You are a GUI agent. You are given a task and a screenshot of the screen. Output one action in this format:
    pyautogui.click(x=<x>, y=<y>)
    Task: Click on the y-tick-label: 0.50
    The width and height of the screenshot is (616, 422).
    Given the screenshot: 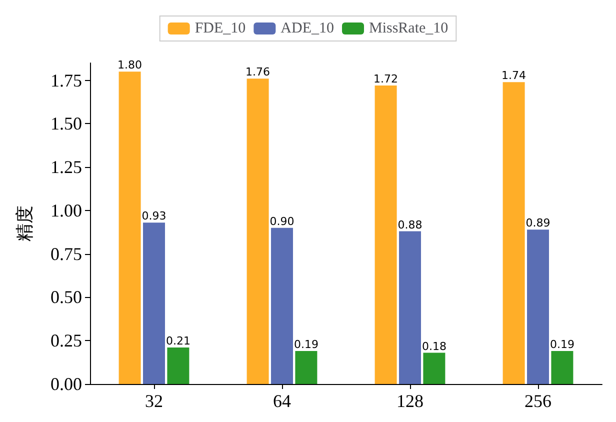 What is the action you would take?
    pyautogui.click(x=66, y=297)
    